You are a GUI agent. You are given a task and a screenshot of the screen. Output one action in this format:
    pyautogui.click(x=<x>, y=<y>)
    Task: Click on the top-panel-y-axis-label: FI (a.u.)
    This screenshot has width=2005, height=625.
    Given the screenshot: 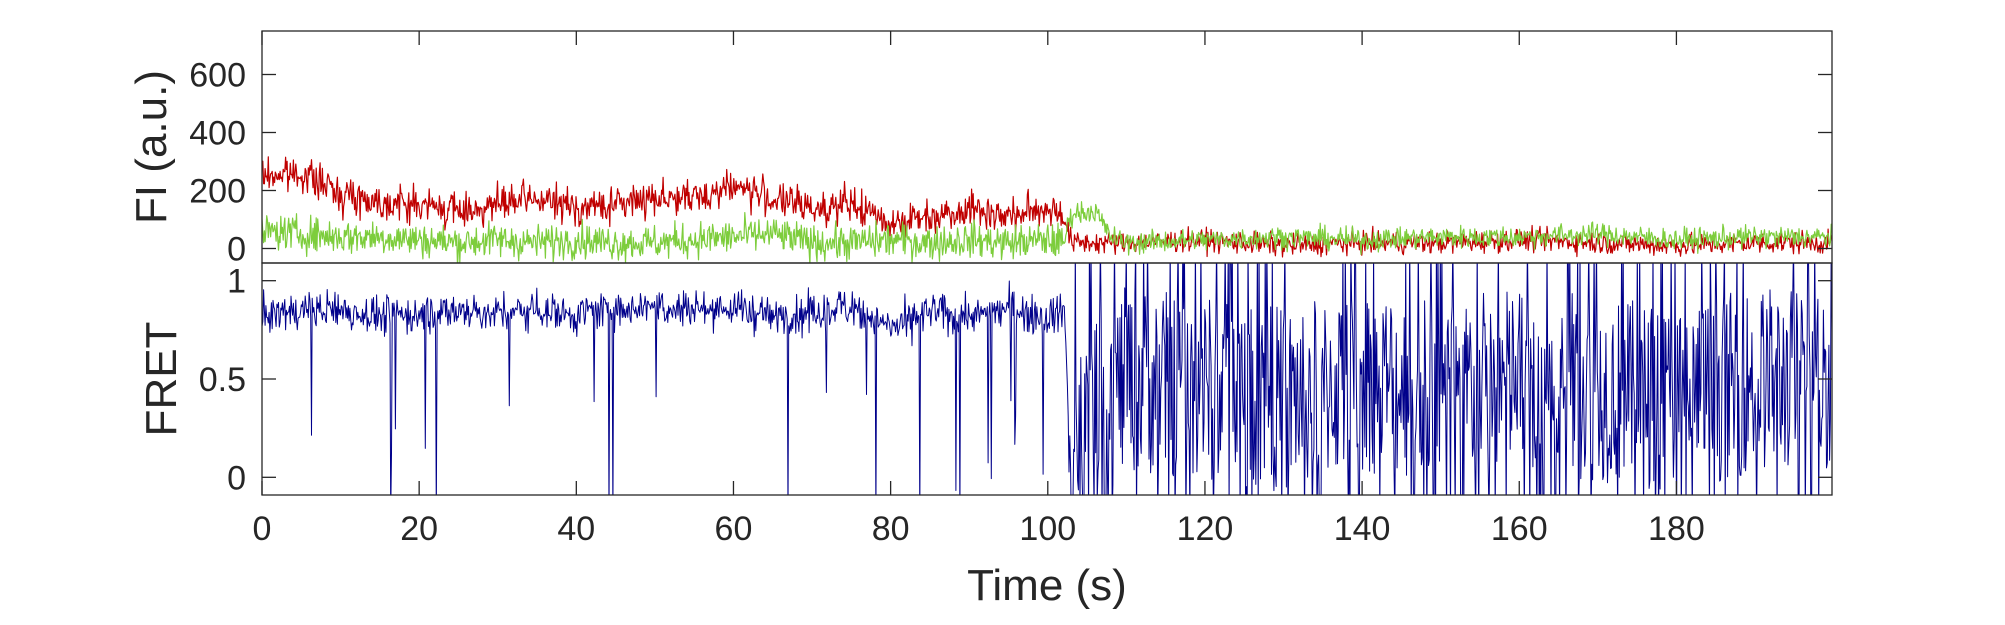 What is the action you would take?
    pyautogui.click(x=151, y=147)
    